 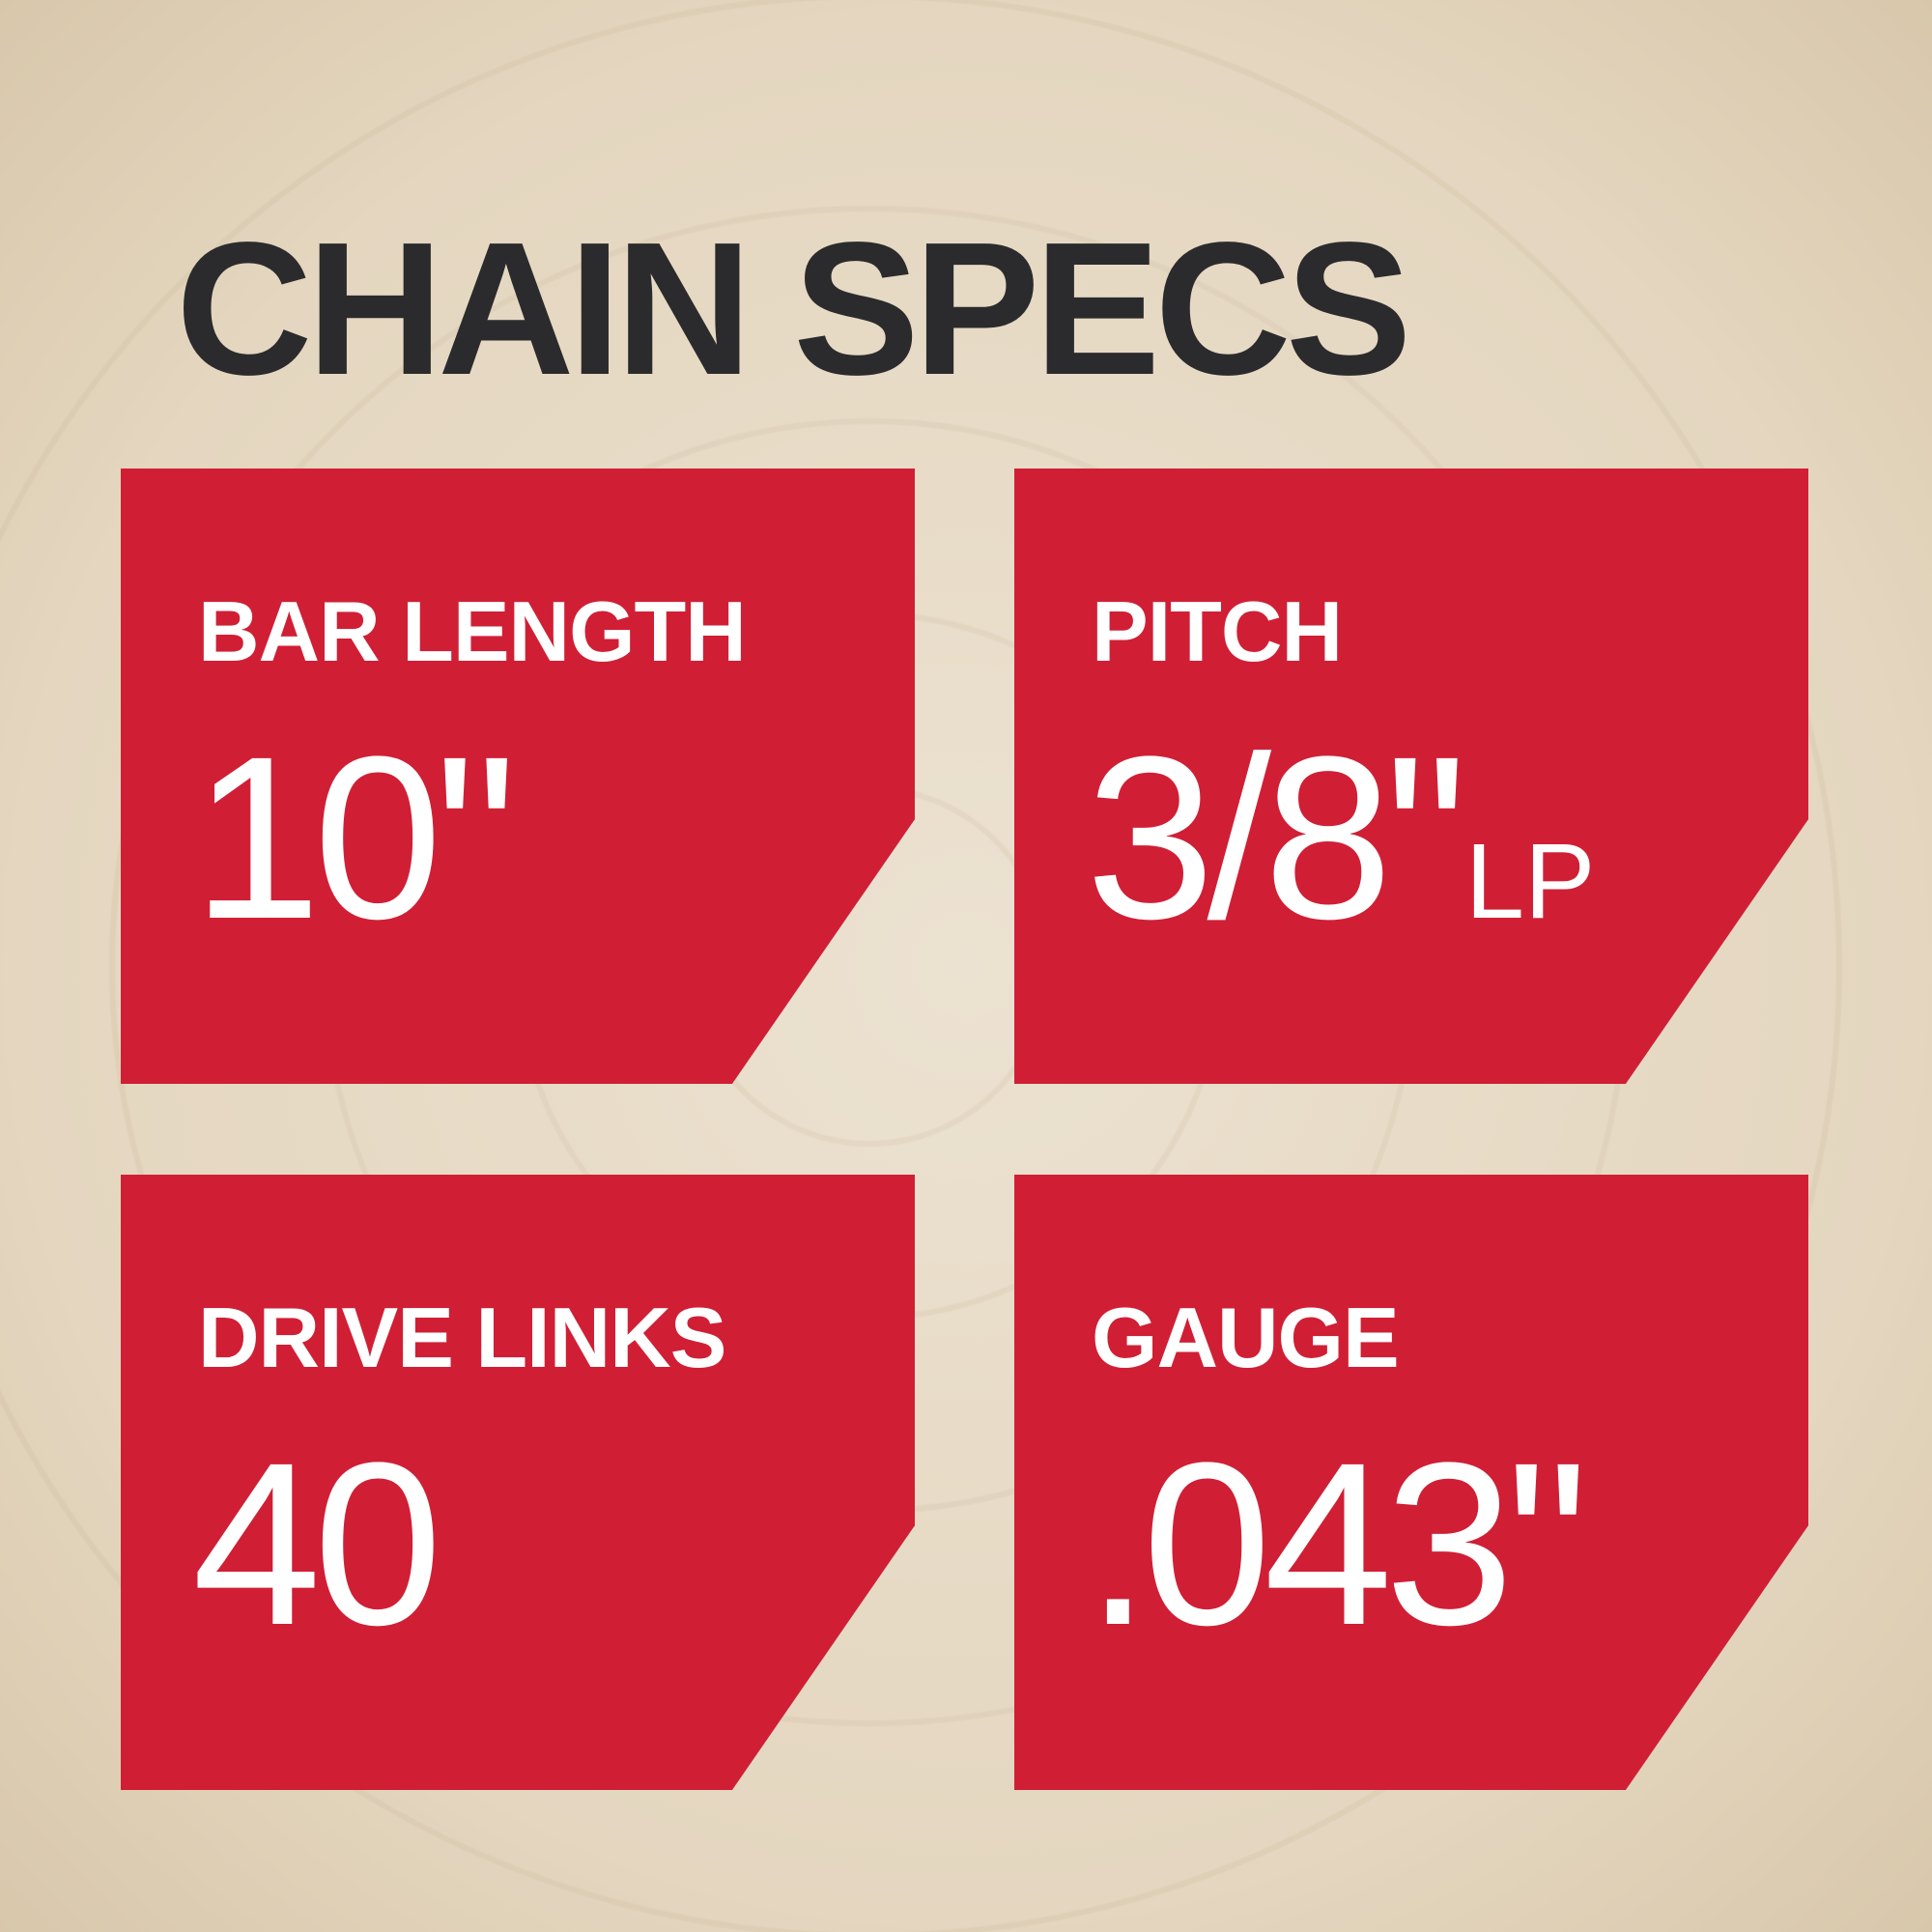 I want to click on spec-value: 3/8"LP, so click(x=1340, y=837).